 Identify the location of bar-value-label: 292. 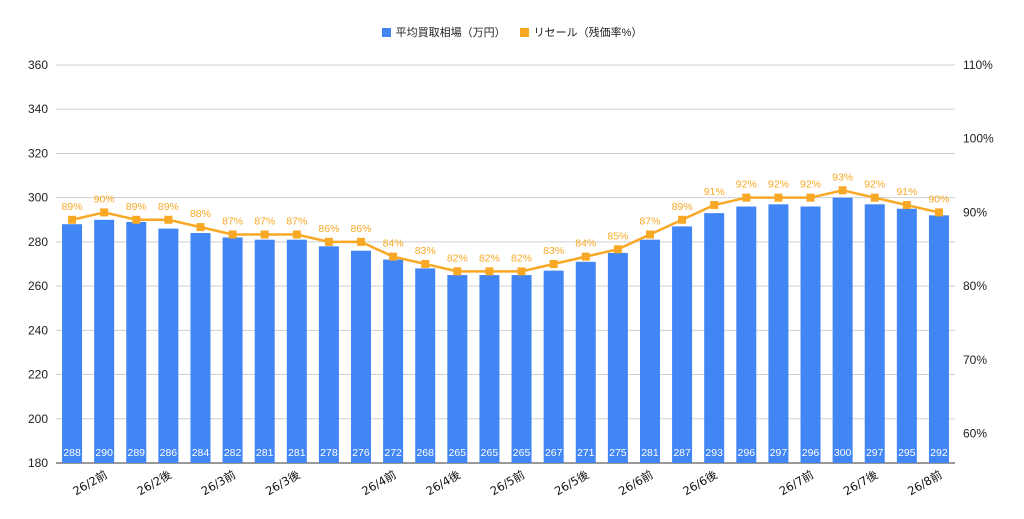
(939, 453).